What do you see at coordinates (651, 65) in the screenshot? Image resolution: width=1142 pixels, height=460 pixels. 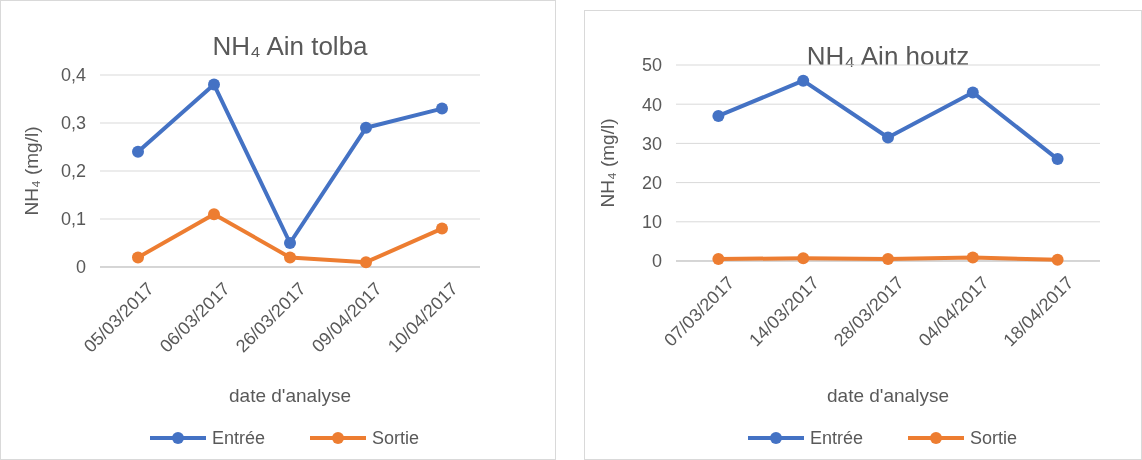 I see `y-tick-label: 50` at bounding box center [651, 65].